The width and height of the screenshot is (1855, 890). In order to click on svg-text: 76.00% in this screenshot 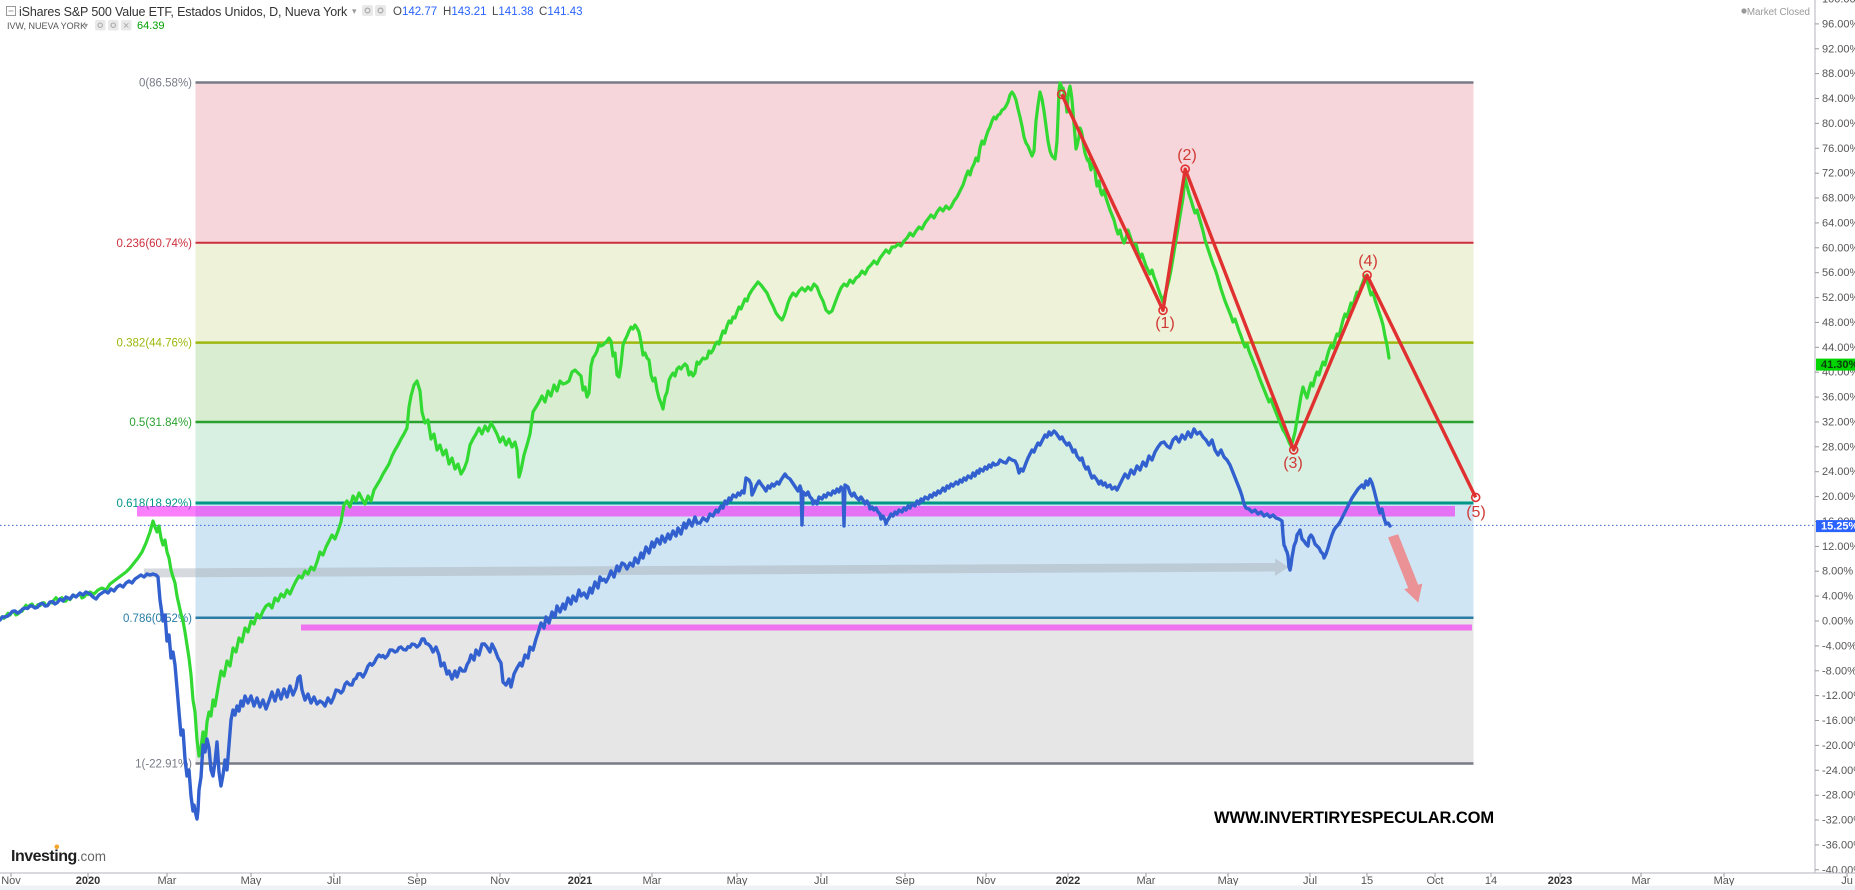, I will do `click(1838, 149)`.